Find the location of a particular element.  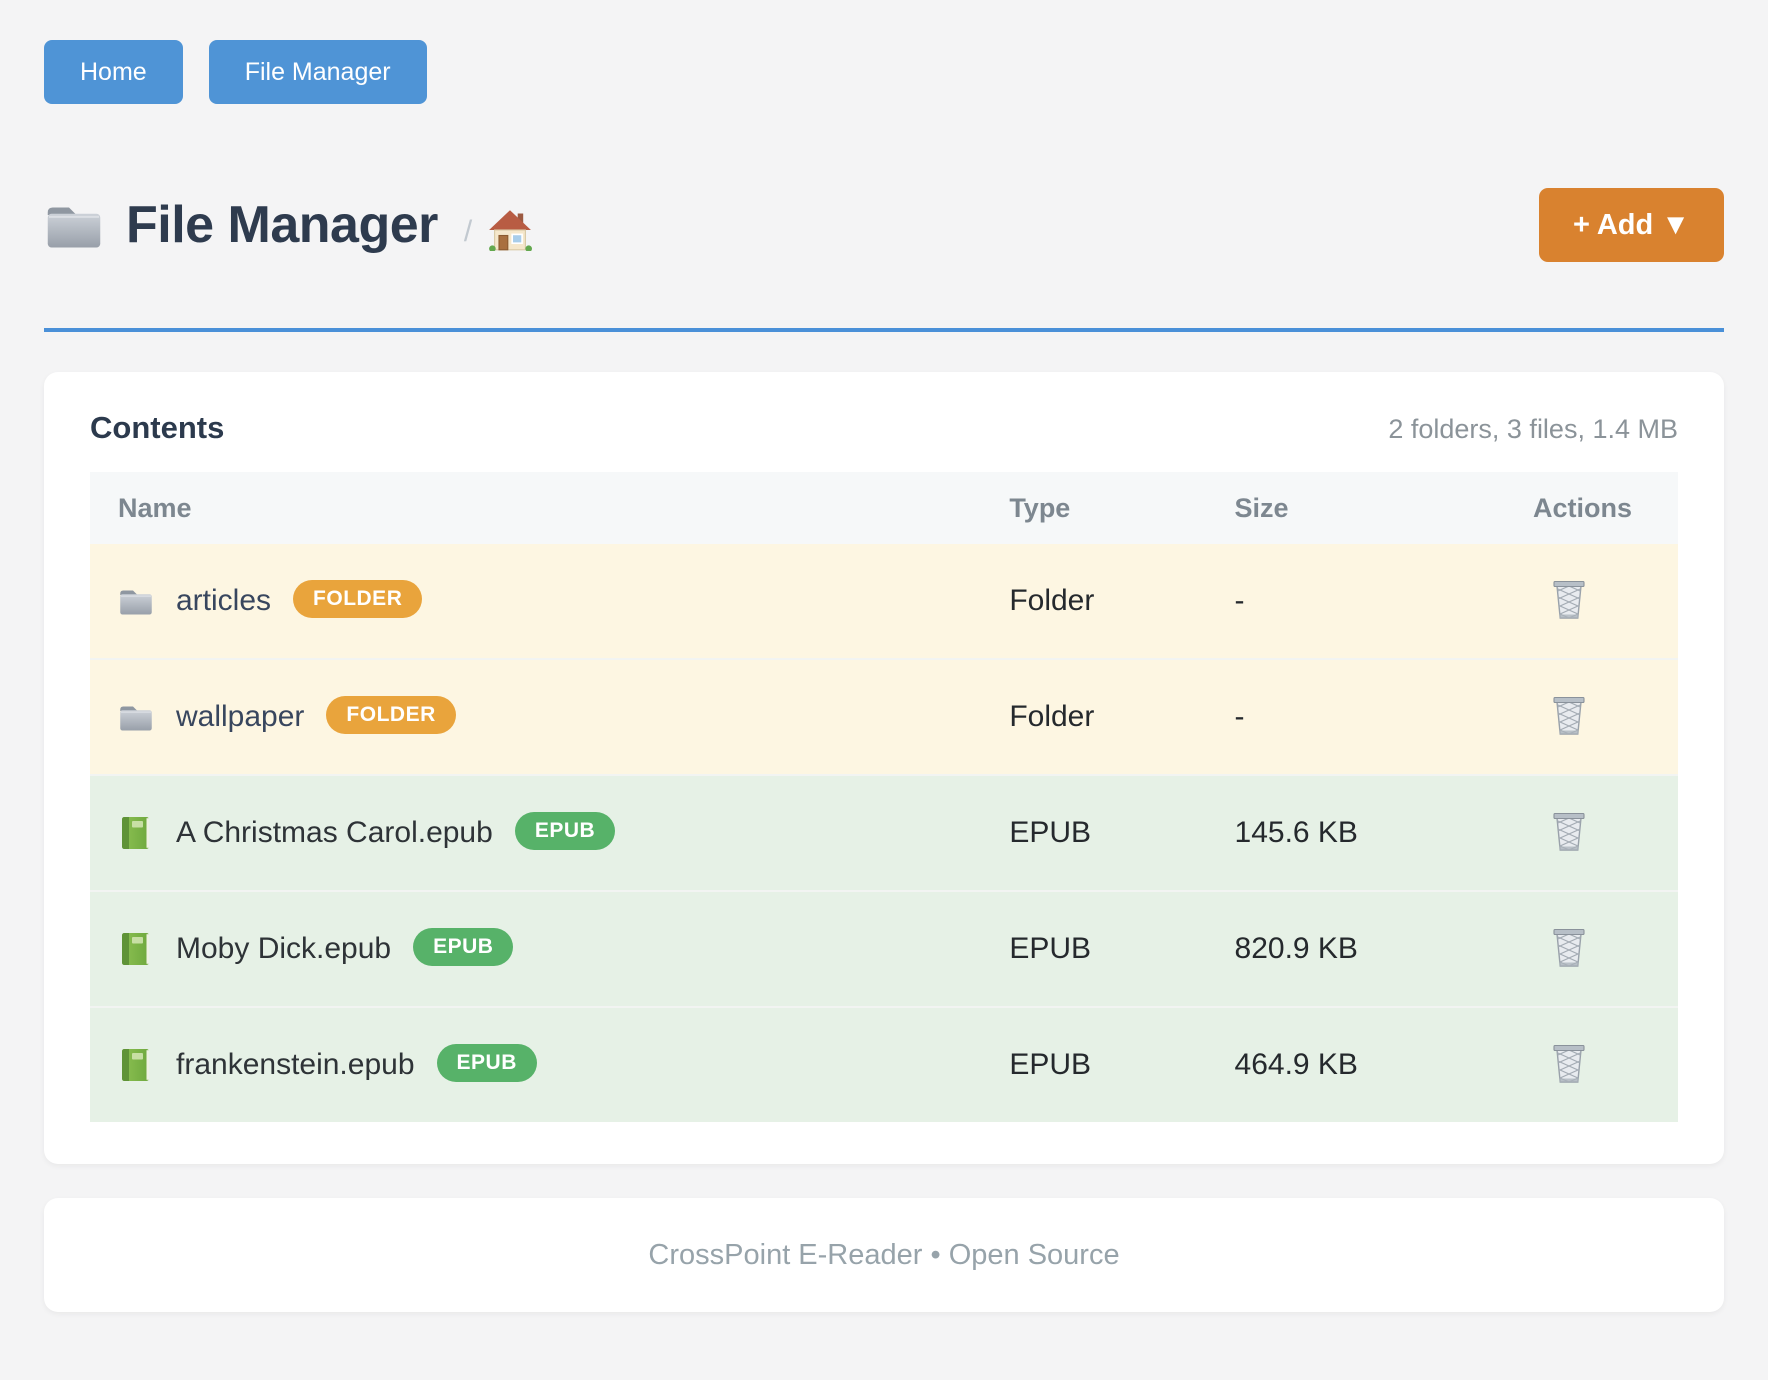

item-name: wallpaper is located at coordinates (240, 716).